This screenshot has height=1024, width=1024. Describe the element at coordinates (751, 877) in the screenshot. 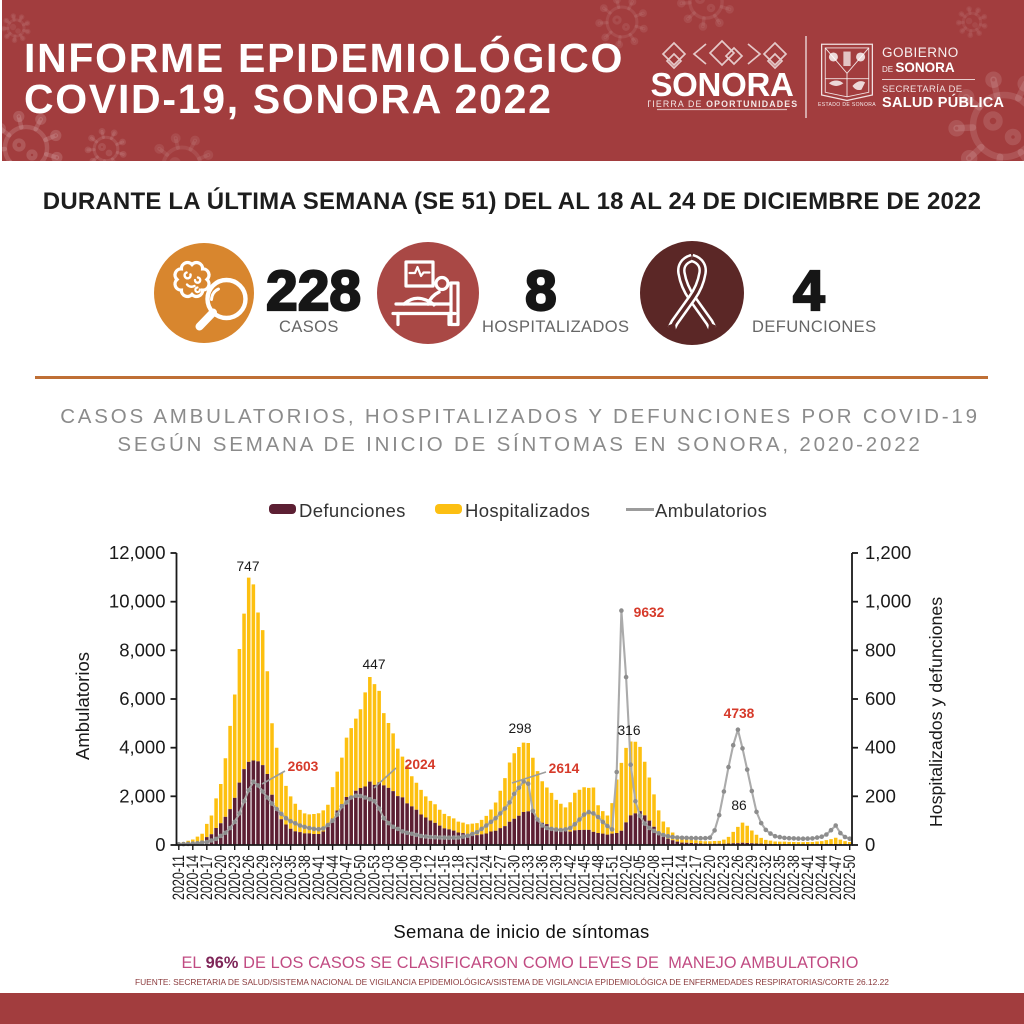

I see `svg-text: 2022-29` at that location.